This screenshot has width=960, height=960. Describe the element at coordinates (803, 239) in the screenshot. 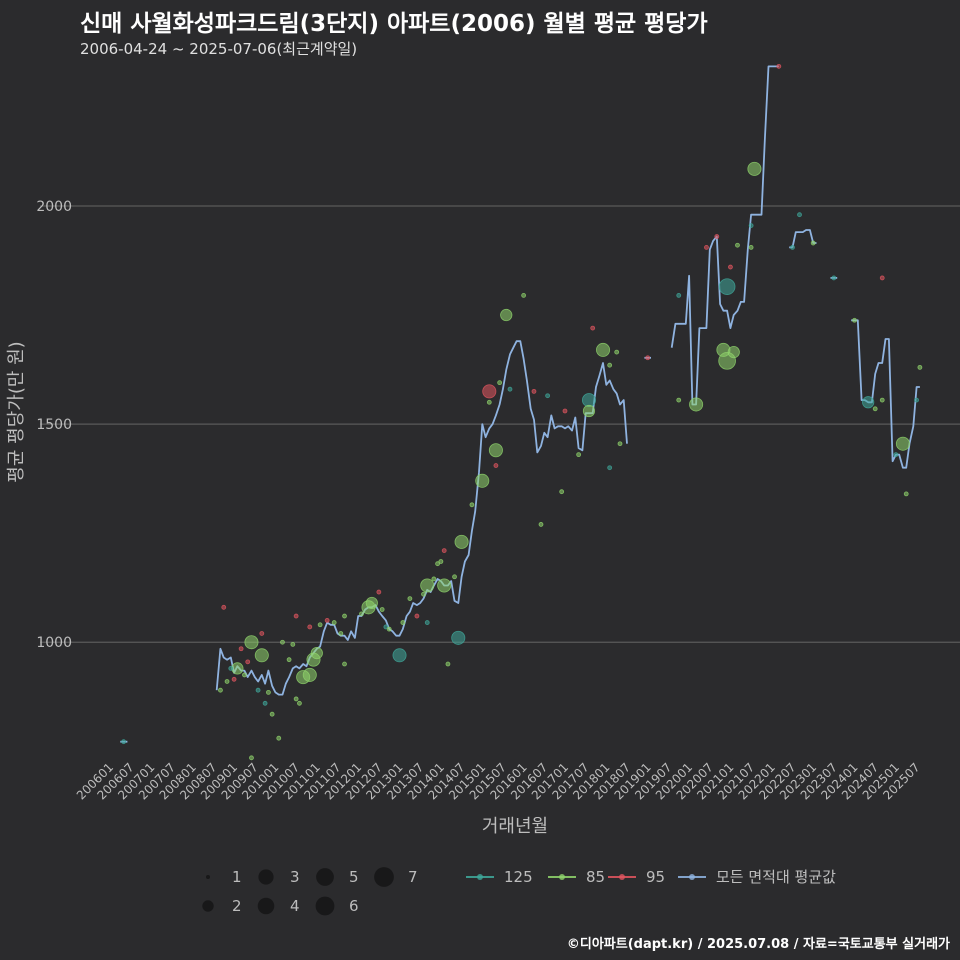

I see `average-line-segment` at that location.